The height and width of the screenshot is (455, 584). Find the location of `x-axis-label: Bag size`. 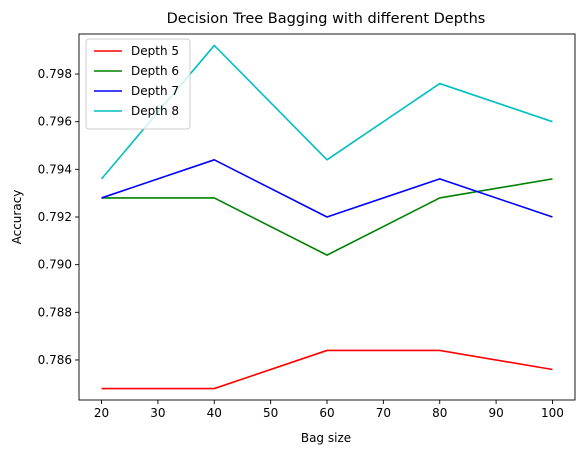

x-axis-label: Bag size is located at coordinates (326, 438).